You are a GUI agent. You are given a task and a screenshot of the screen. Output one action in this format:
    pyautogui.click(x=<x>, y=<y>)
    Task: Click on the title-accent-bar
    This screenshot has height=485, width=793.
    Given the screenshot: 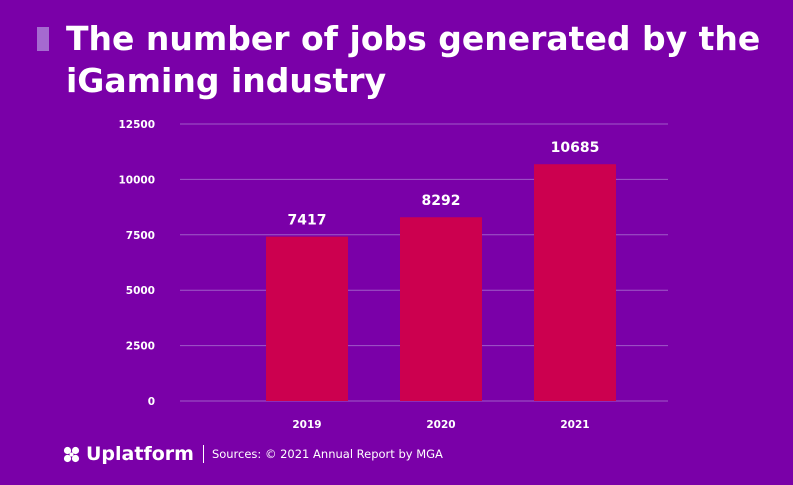 What is the action you would take?
    pyautogui.click(x=43, y=39)
    